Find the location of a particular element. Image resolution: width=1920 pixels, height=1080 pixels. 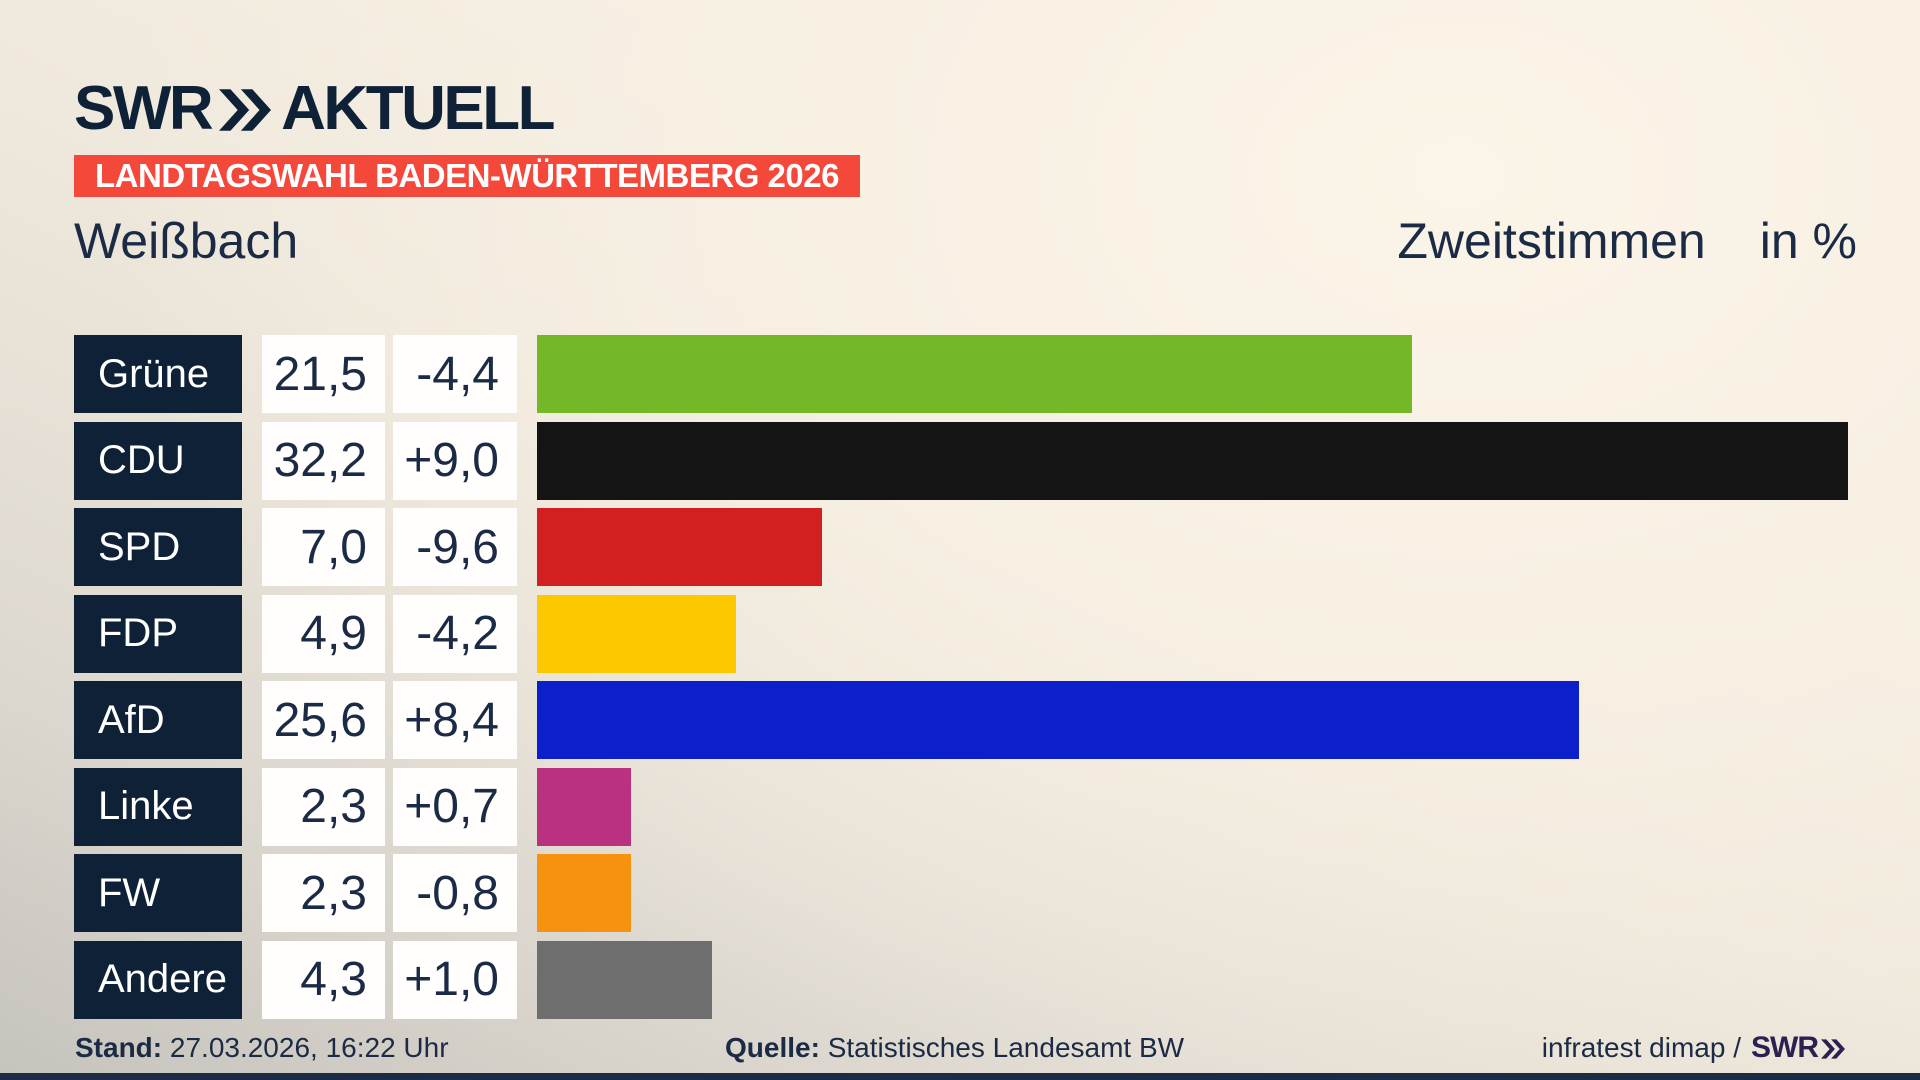

party-value: 4,3 is located at coordinates (333, 979).